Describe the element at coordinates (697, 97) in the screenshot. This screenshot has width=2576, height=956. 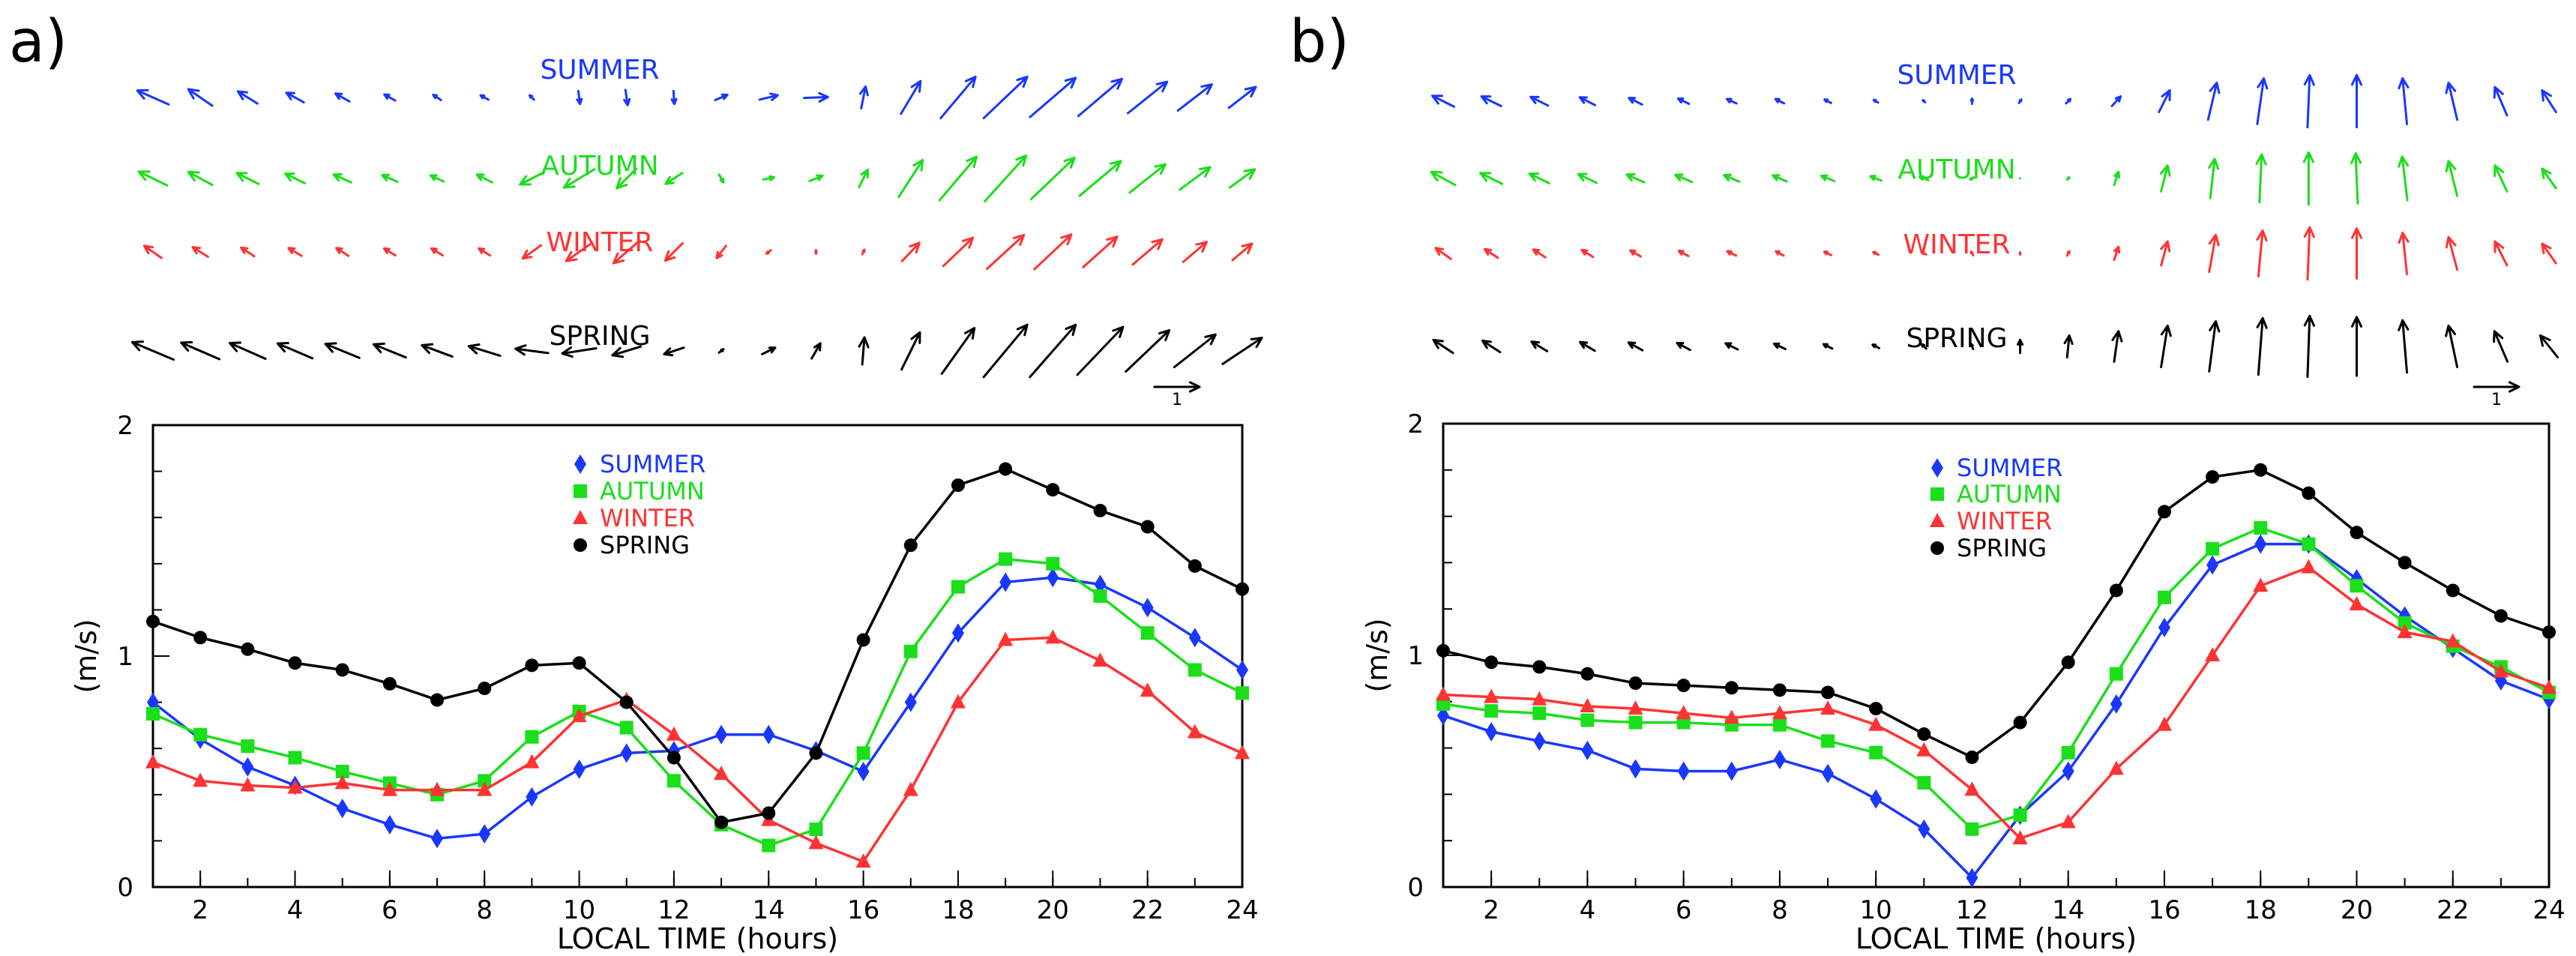
I see `wind-row-summer` at that location.